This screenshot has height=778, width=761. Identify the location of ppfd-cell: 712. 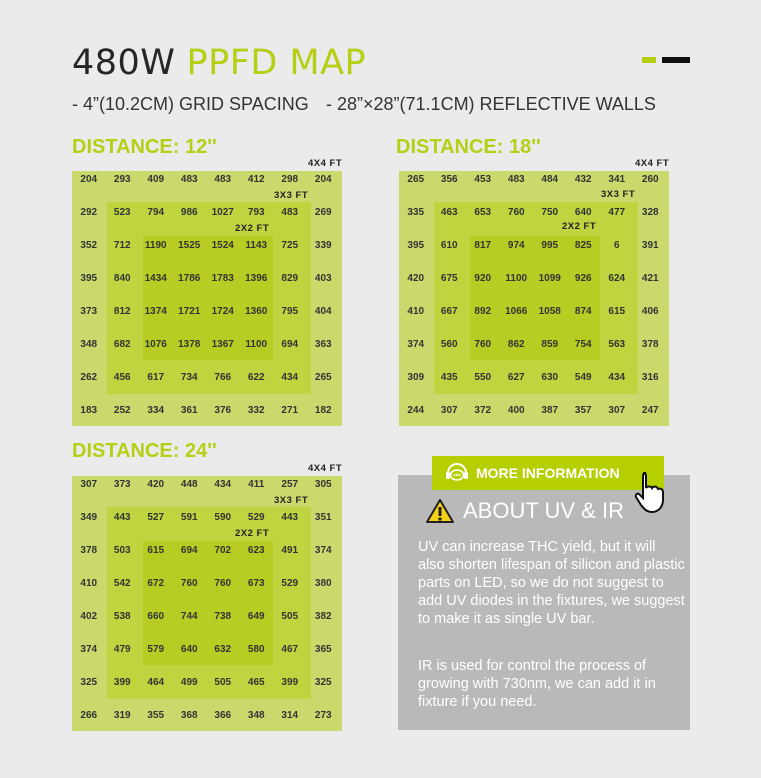
(122, 245).